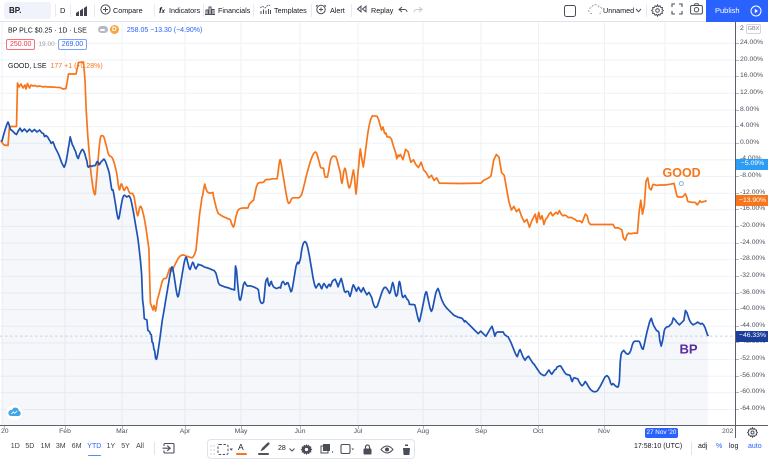 This screenshot has height=462, width=768. What do you see at coordinates (682, 173) in the screenshot?
I see `svg-text: GOOD` at bounding box center [682, 173].